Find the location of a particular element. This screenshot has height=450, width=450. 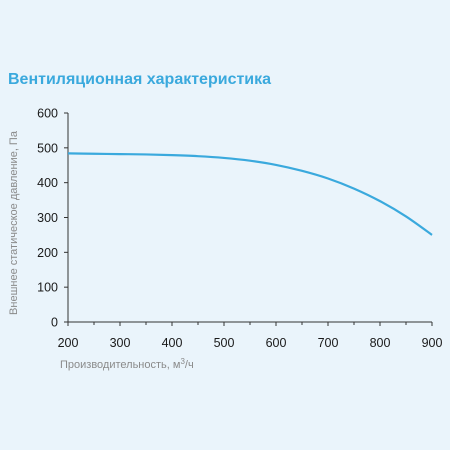

x-axis-title: Производительность, м3/ч is located at coordinates (127, 364).